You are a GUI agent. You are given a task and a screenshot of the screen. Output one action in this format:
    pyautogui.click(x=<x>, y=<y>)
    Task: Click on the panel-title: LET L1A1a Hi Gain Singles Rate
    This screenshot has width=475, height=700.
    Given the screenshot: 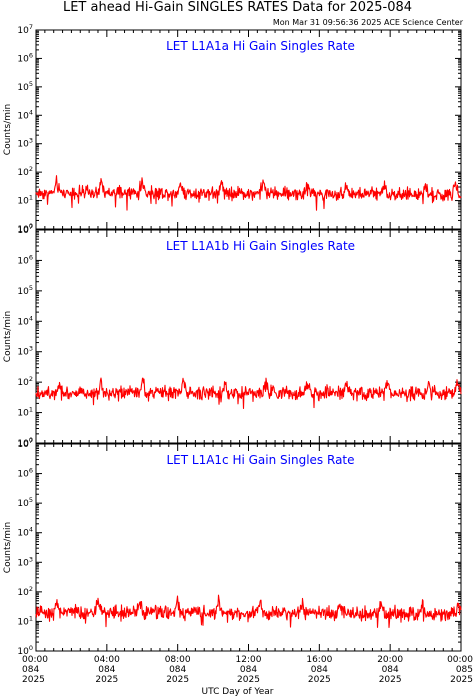 What is the action you would take?
    pyautogui.click(x=260, y=46)
    